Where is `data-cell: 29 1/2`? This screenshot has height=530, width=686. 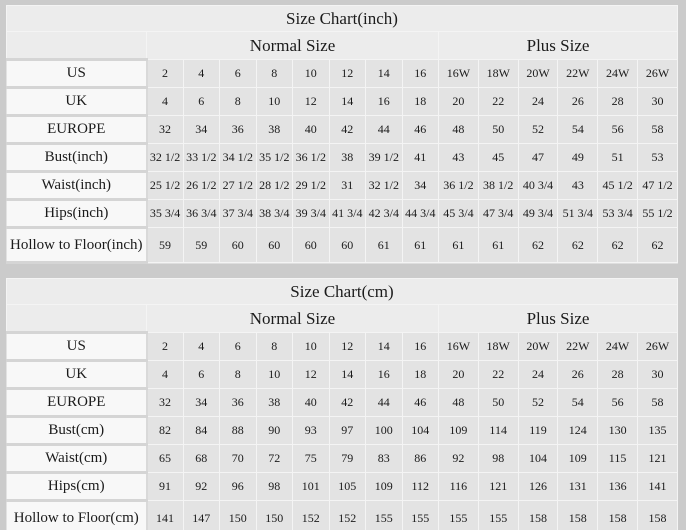
data-cell: 29 1/2 is located at coordinates (311, 185).